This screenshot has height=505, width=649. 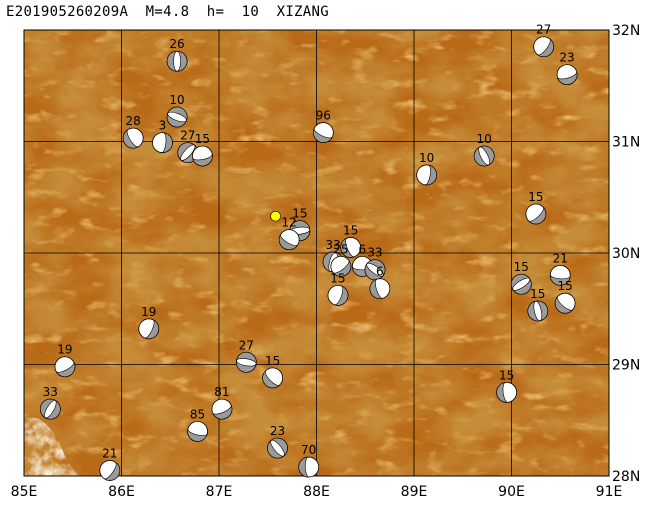 What do you see at coordinates (626, 143) in the screenshot?
I see `lat-tick-label: 31N` at bounding box center [626, 143].